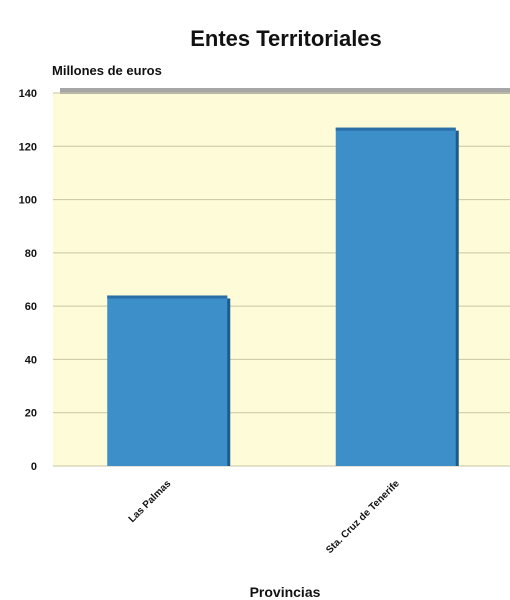  What do you see at coordinates (31, 254) in the screenshot?
I see `y-tick-label: 80` at bounding box center [31, 254].